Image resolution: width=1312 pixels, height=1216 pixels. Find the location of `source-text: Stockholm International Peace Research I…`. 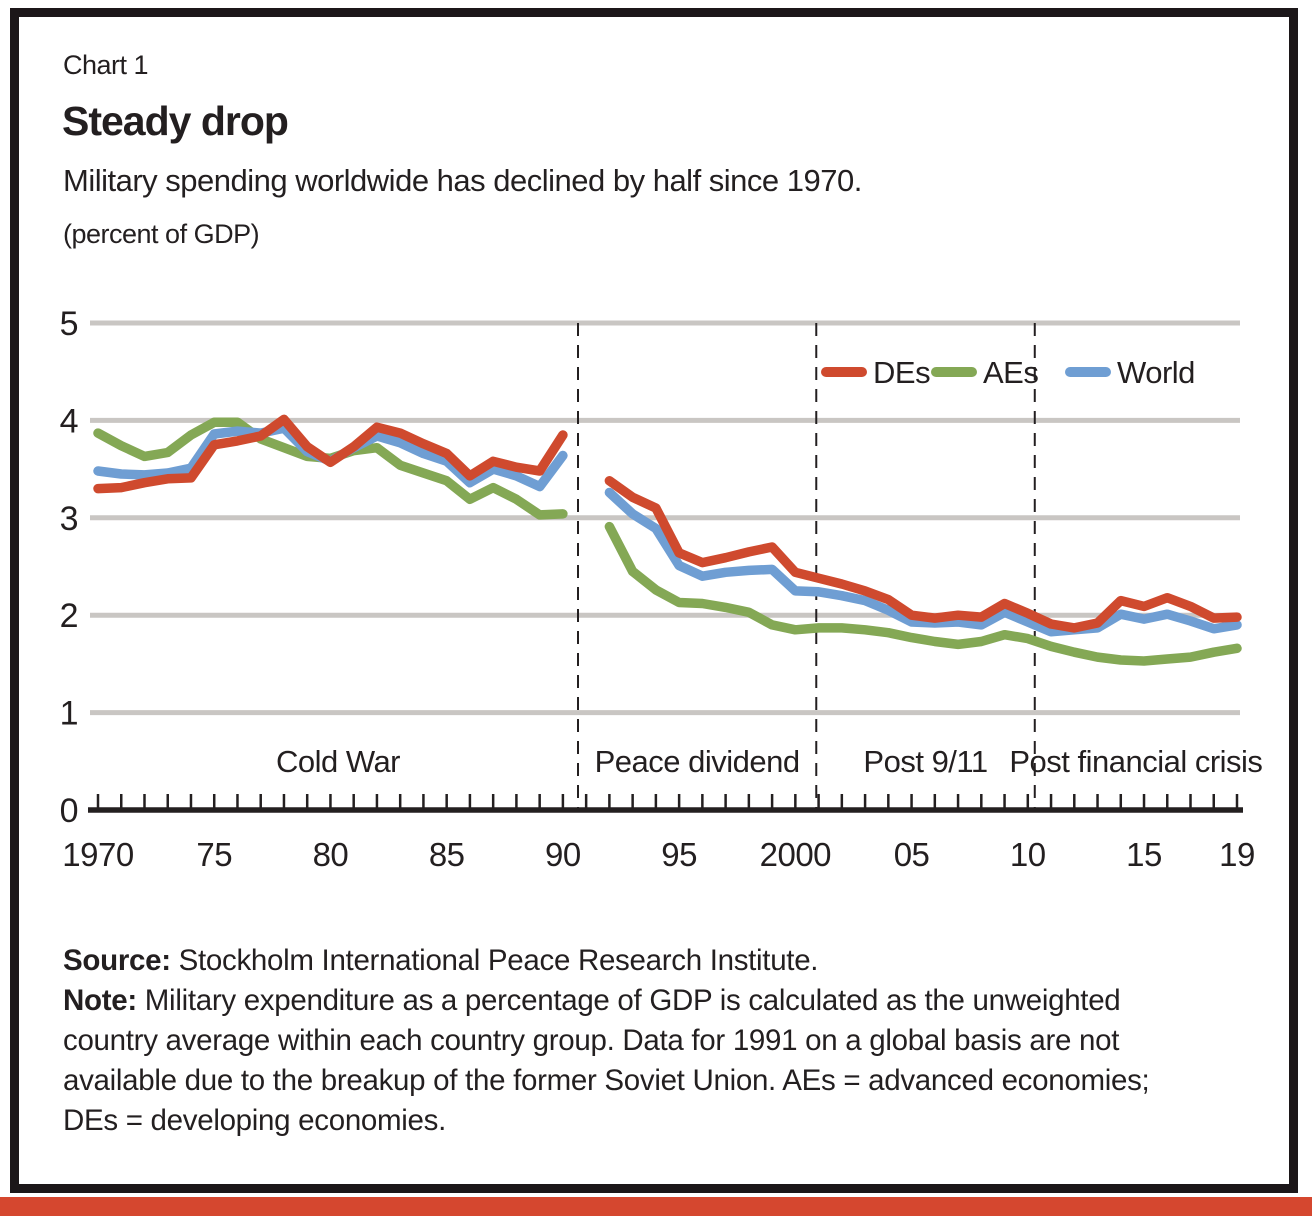

source-text: Stockholm International Peace Research I… is located at coordinates (494, 960).